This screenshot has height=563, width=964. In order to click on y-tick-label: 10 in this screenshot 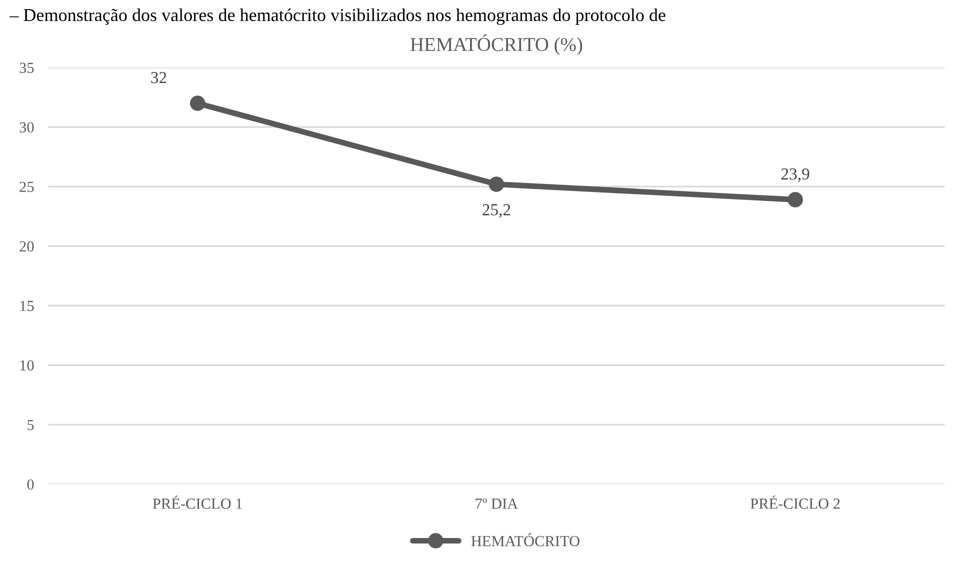, I will do `click(27, 365)`.